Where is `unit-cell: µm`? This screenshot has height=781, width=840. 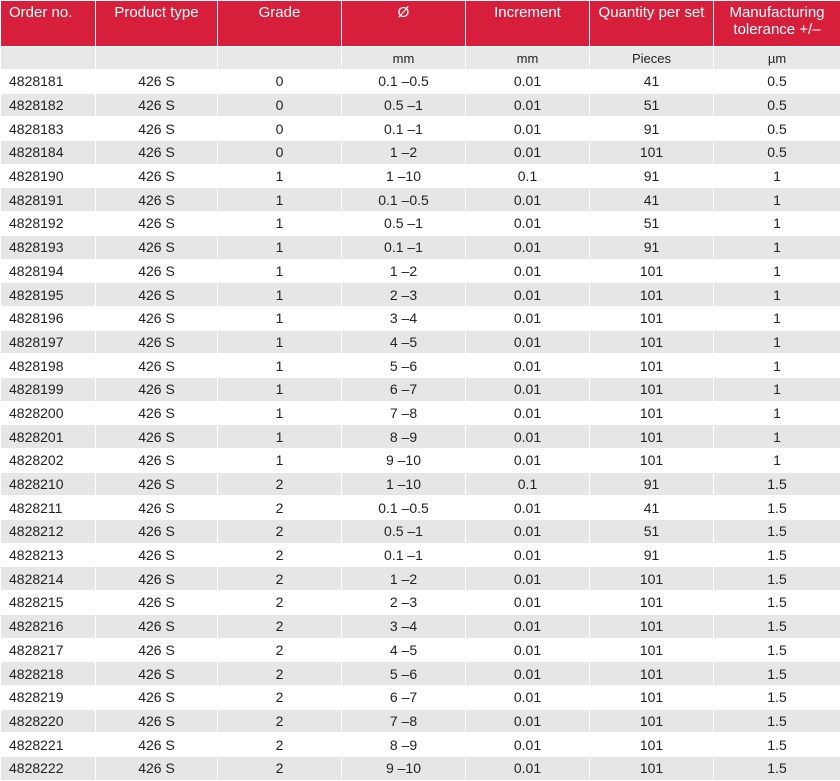
unit-cell: µm is located at coordinates (777, 58).